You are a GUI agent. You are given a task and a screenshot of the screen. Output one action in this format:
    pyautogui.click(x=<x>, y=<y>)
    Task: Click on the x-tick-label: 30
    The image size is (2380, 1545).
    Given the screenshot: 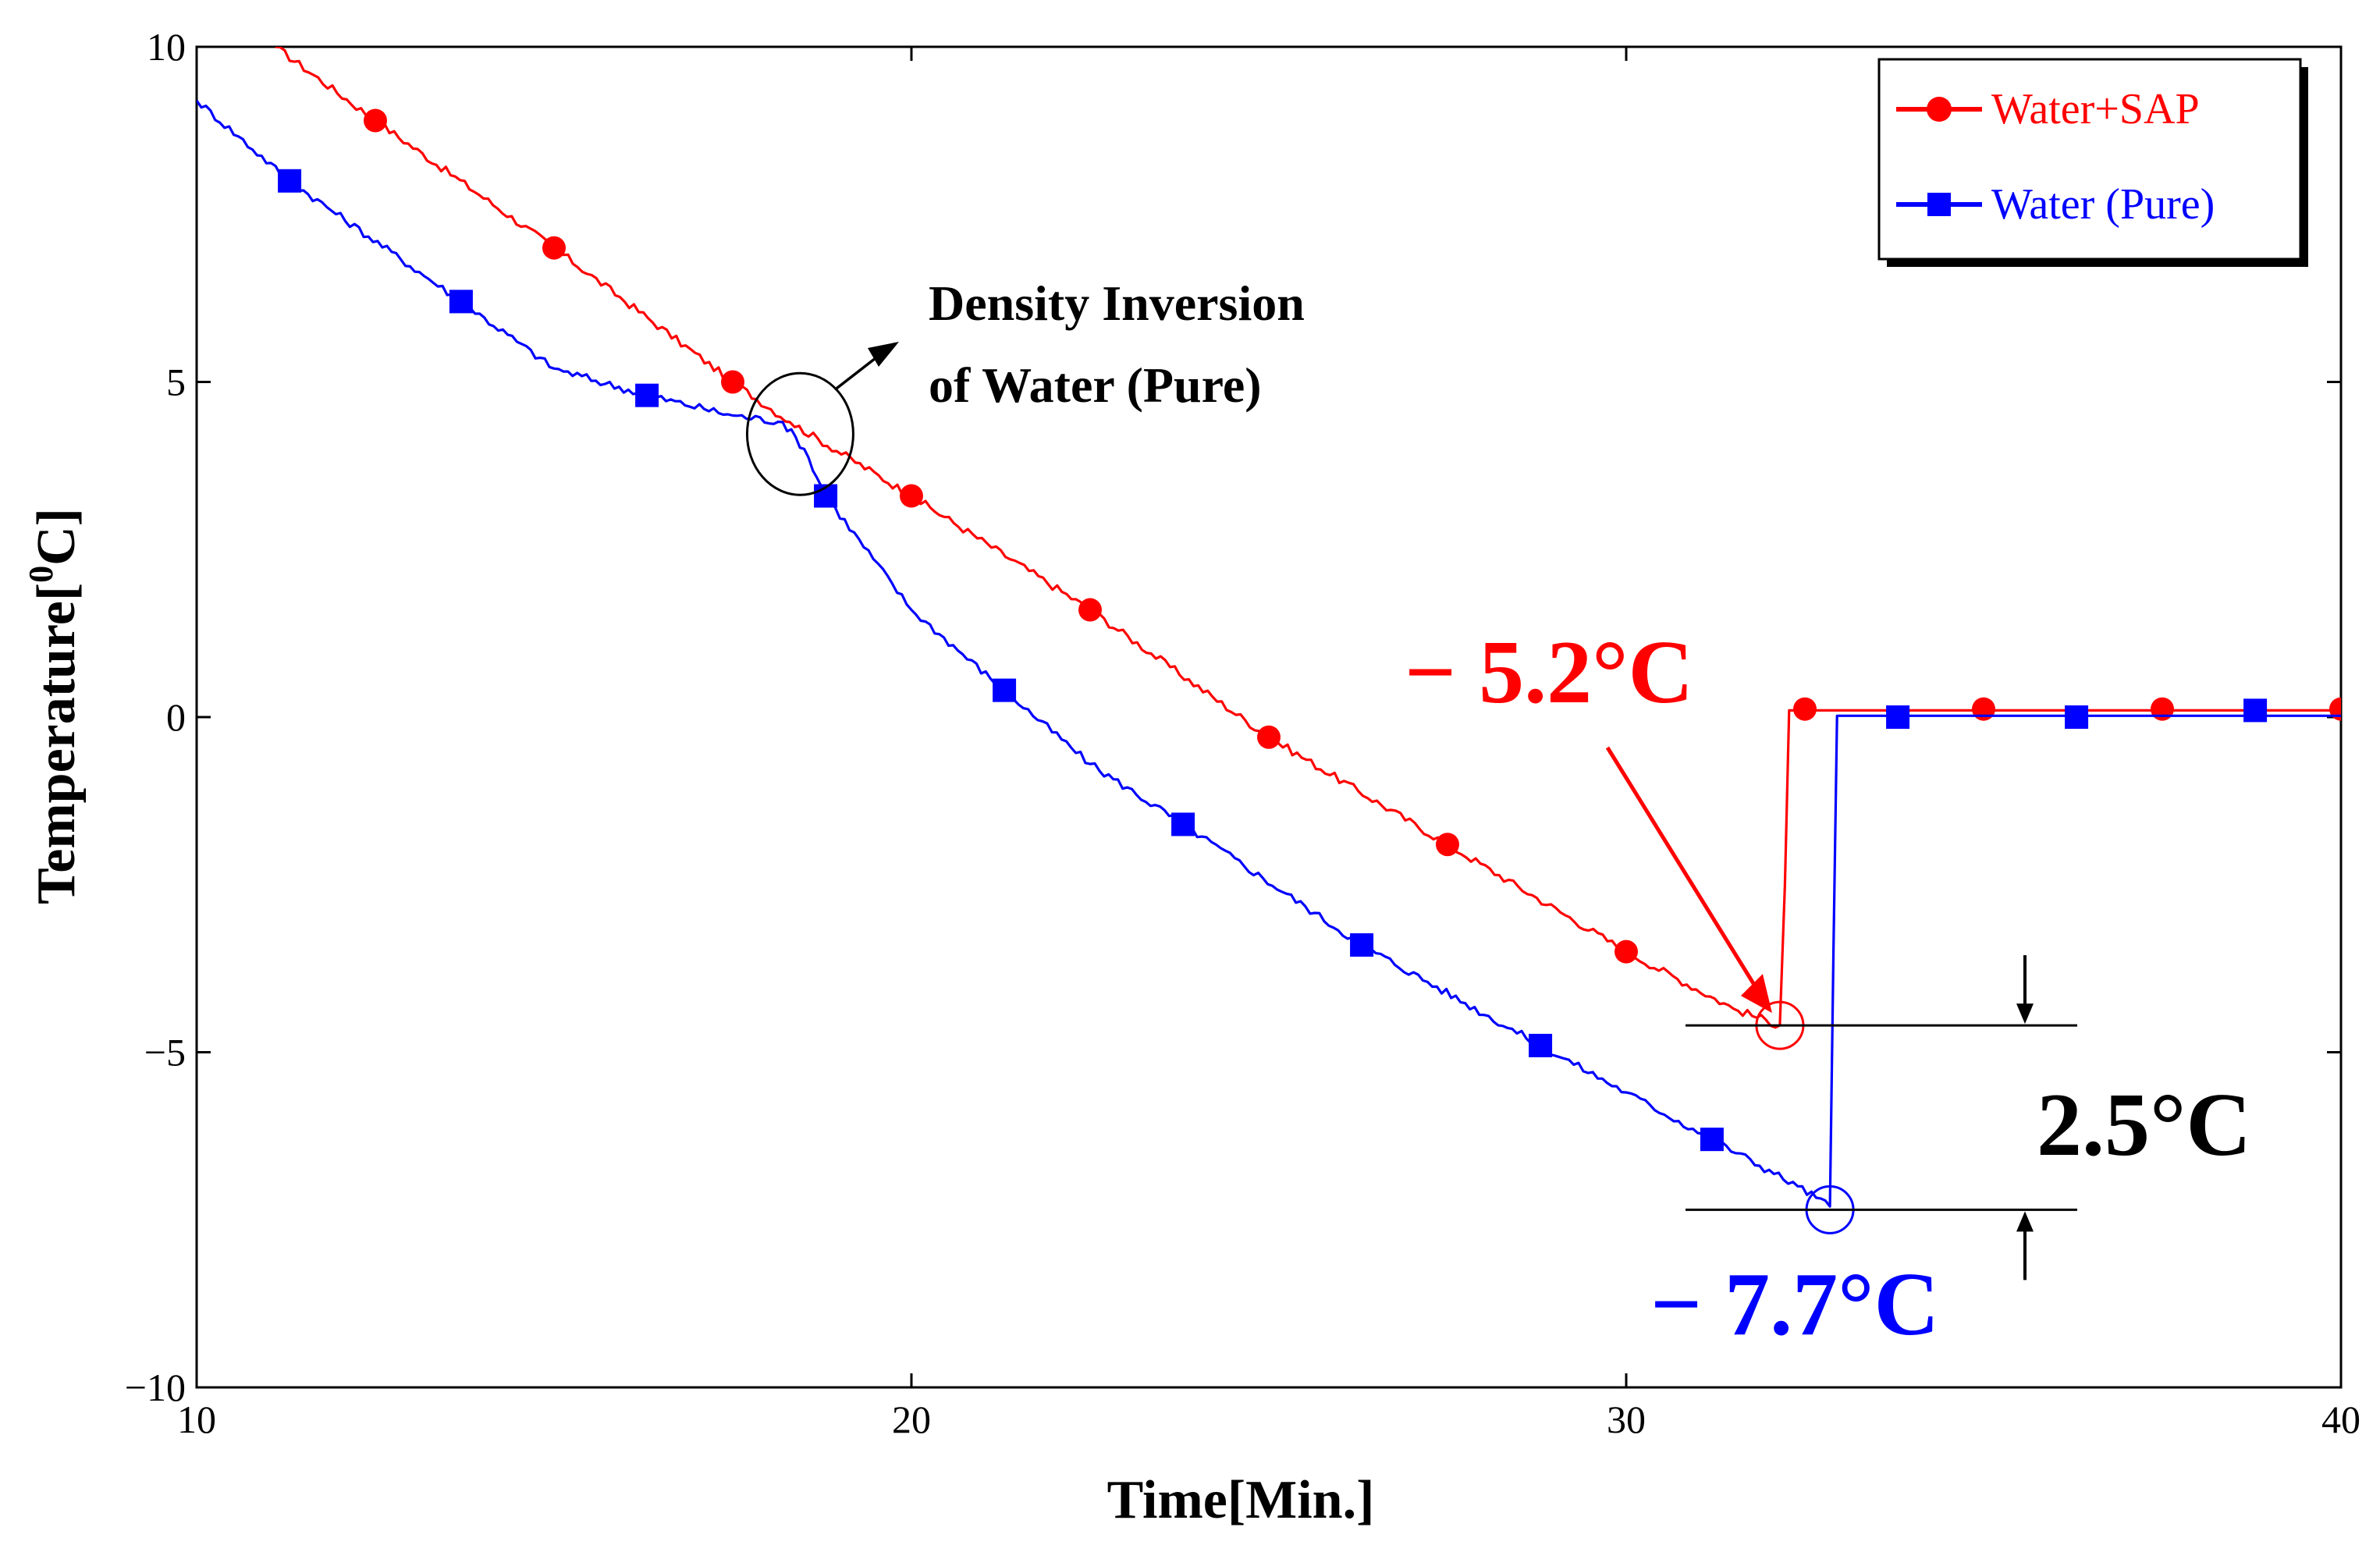 What is the action you would take?
    pyautogui.click(x=1627, y=1419)
    